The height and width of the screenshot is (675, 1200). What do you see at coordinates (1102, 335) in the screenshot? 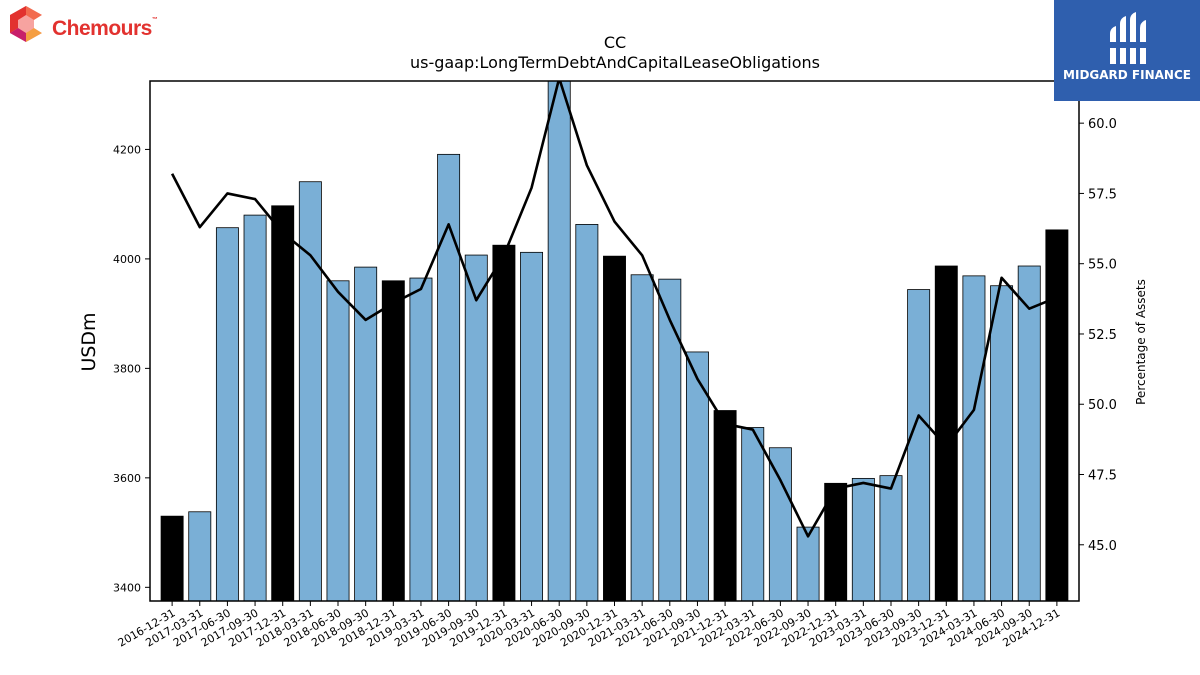
I see `y-right-tick-label: 52.5` at bounding box center [1102, 335].